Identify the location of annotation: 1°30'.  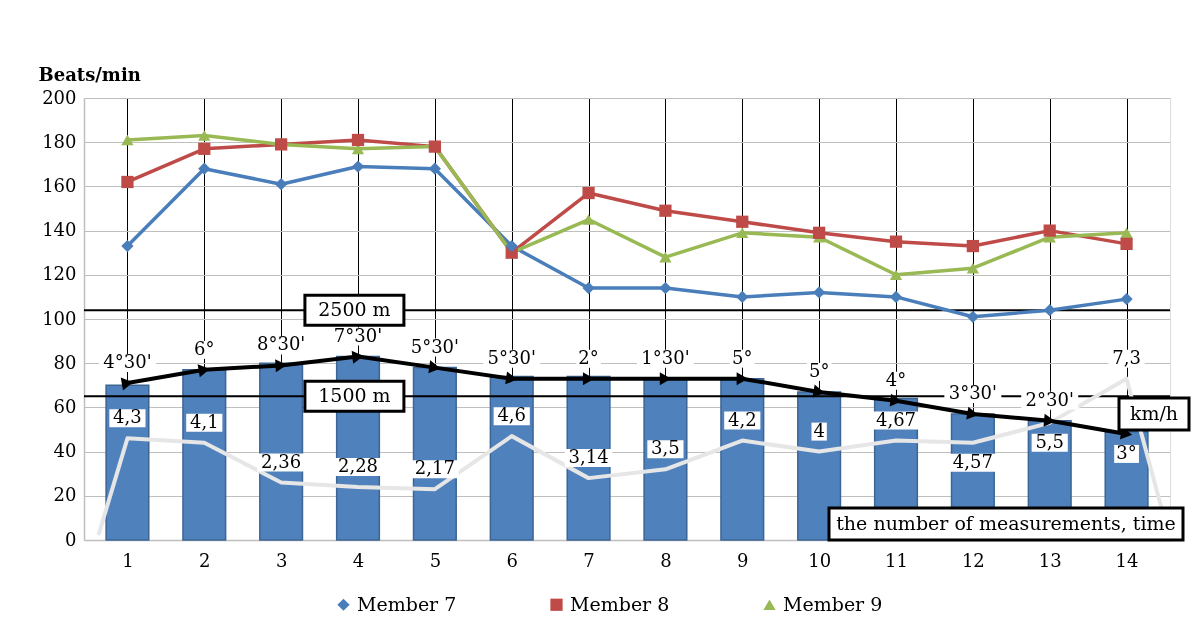
(665, 357).